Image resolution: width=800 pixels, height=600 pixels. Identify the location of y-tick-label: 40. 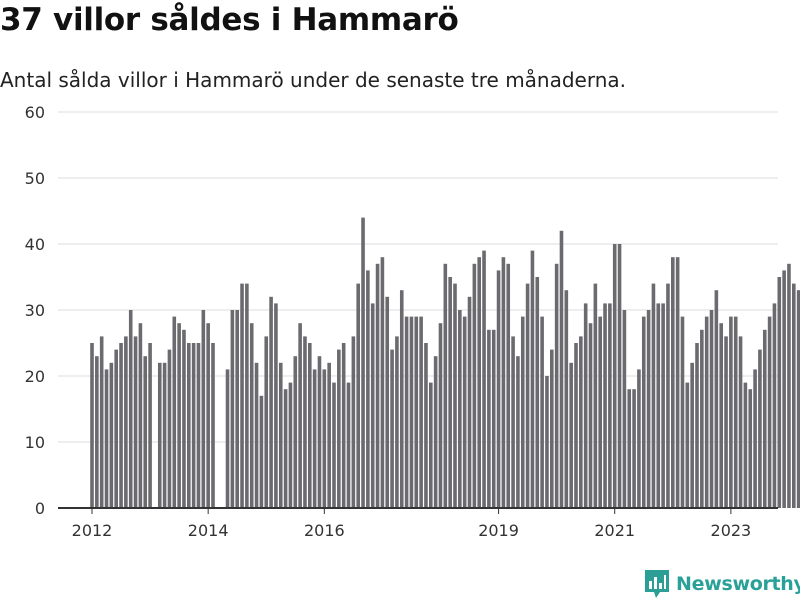
(35, 244).